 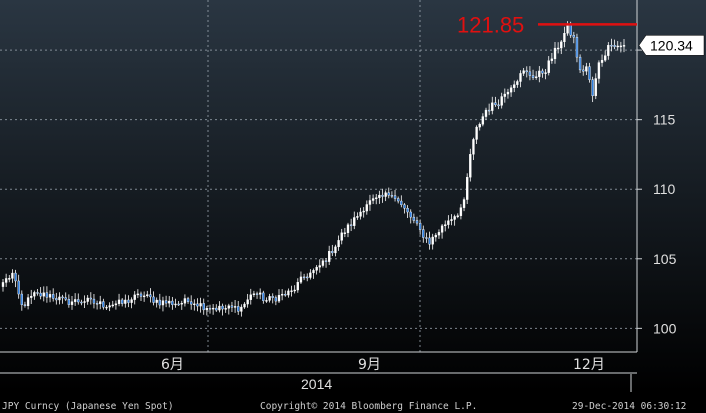 What do you see at coordinates (589, 365) in the screenshot?
I see `x-tick-label-dec: 12月` at bounding box center [589, 365].